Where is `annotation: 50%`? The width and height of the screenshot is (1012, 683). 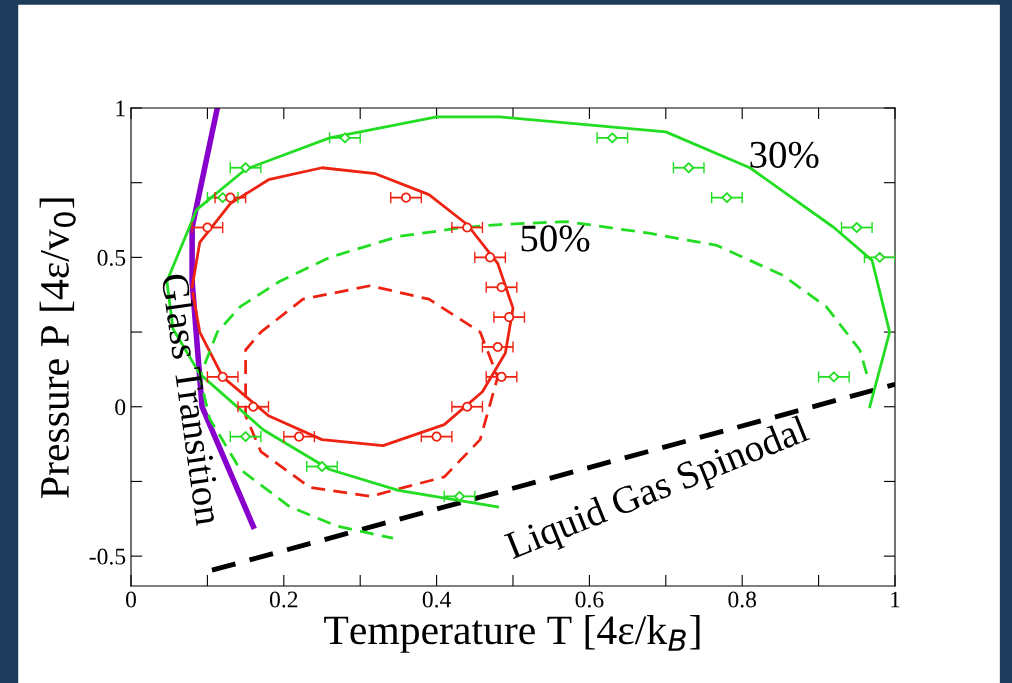 annotation: 50% is located at coordinates (555, 238).